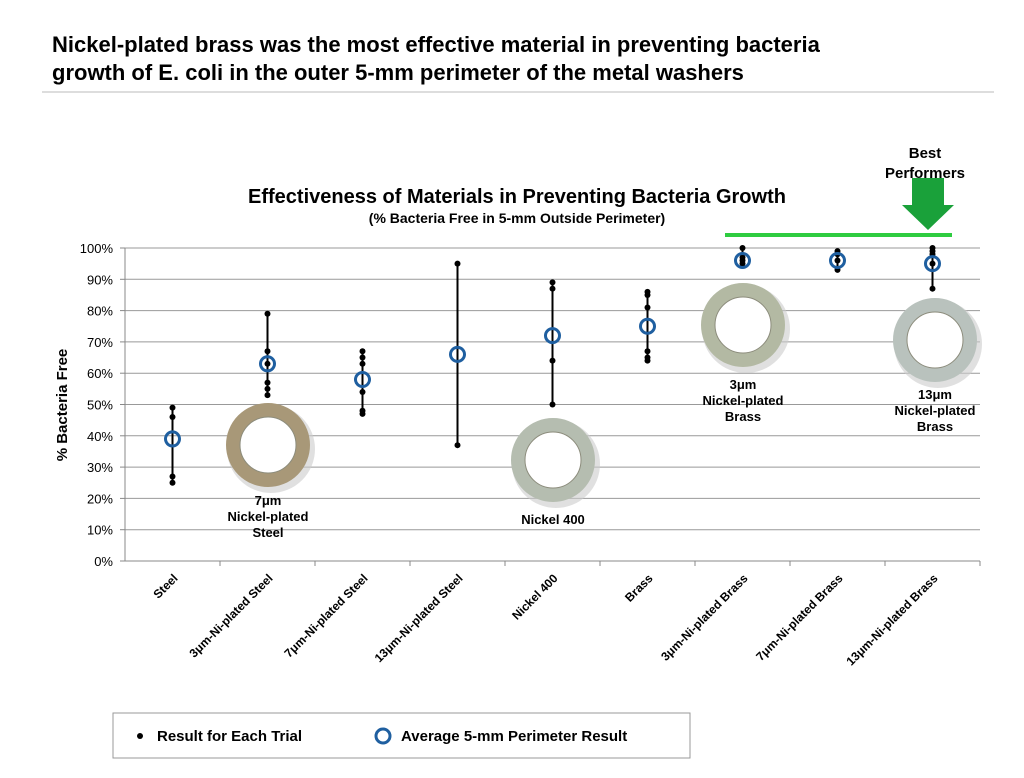 The image size is (1024, 778). I want to click on legend-label: Average 5-mm Perimeter Result, so click(514, 736).